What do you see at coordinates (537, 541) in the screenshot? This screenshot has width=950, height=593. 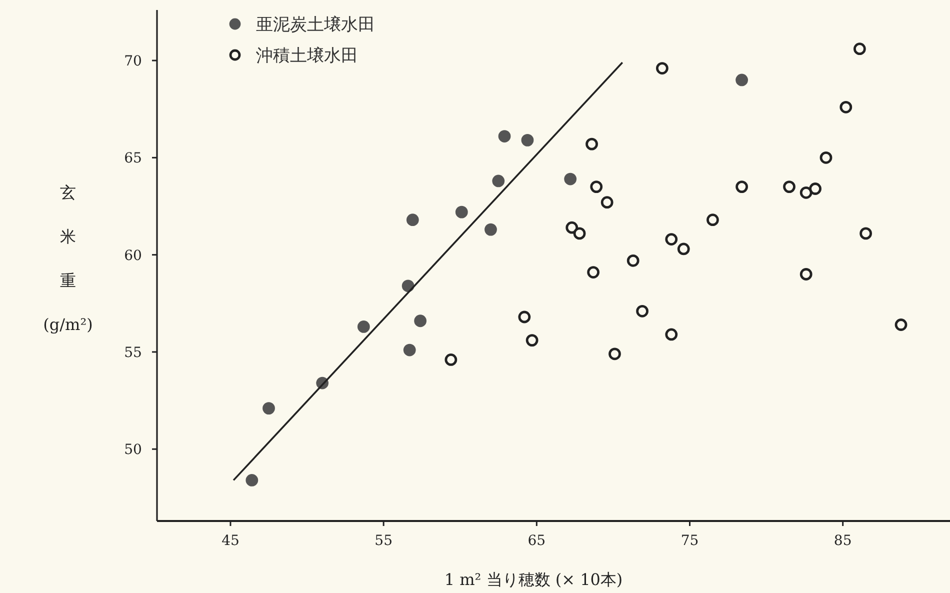 I see `x-tick-label: 65` at bounding box center [537, 541].